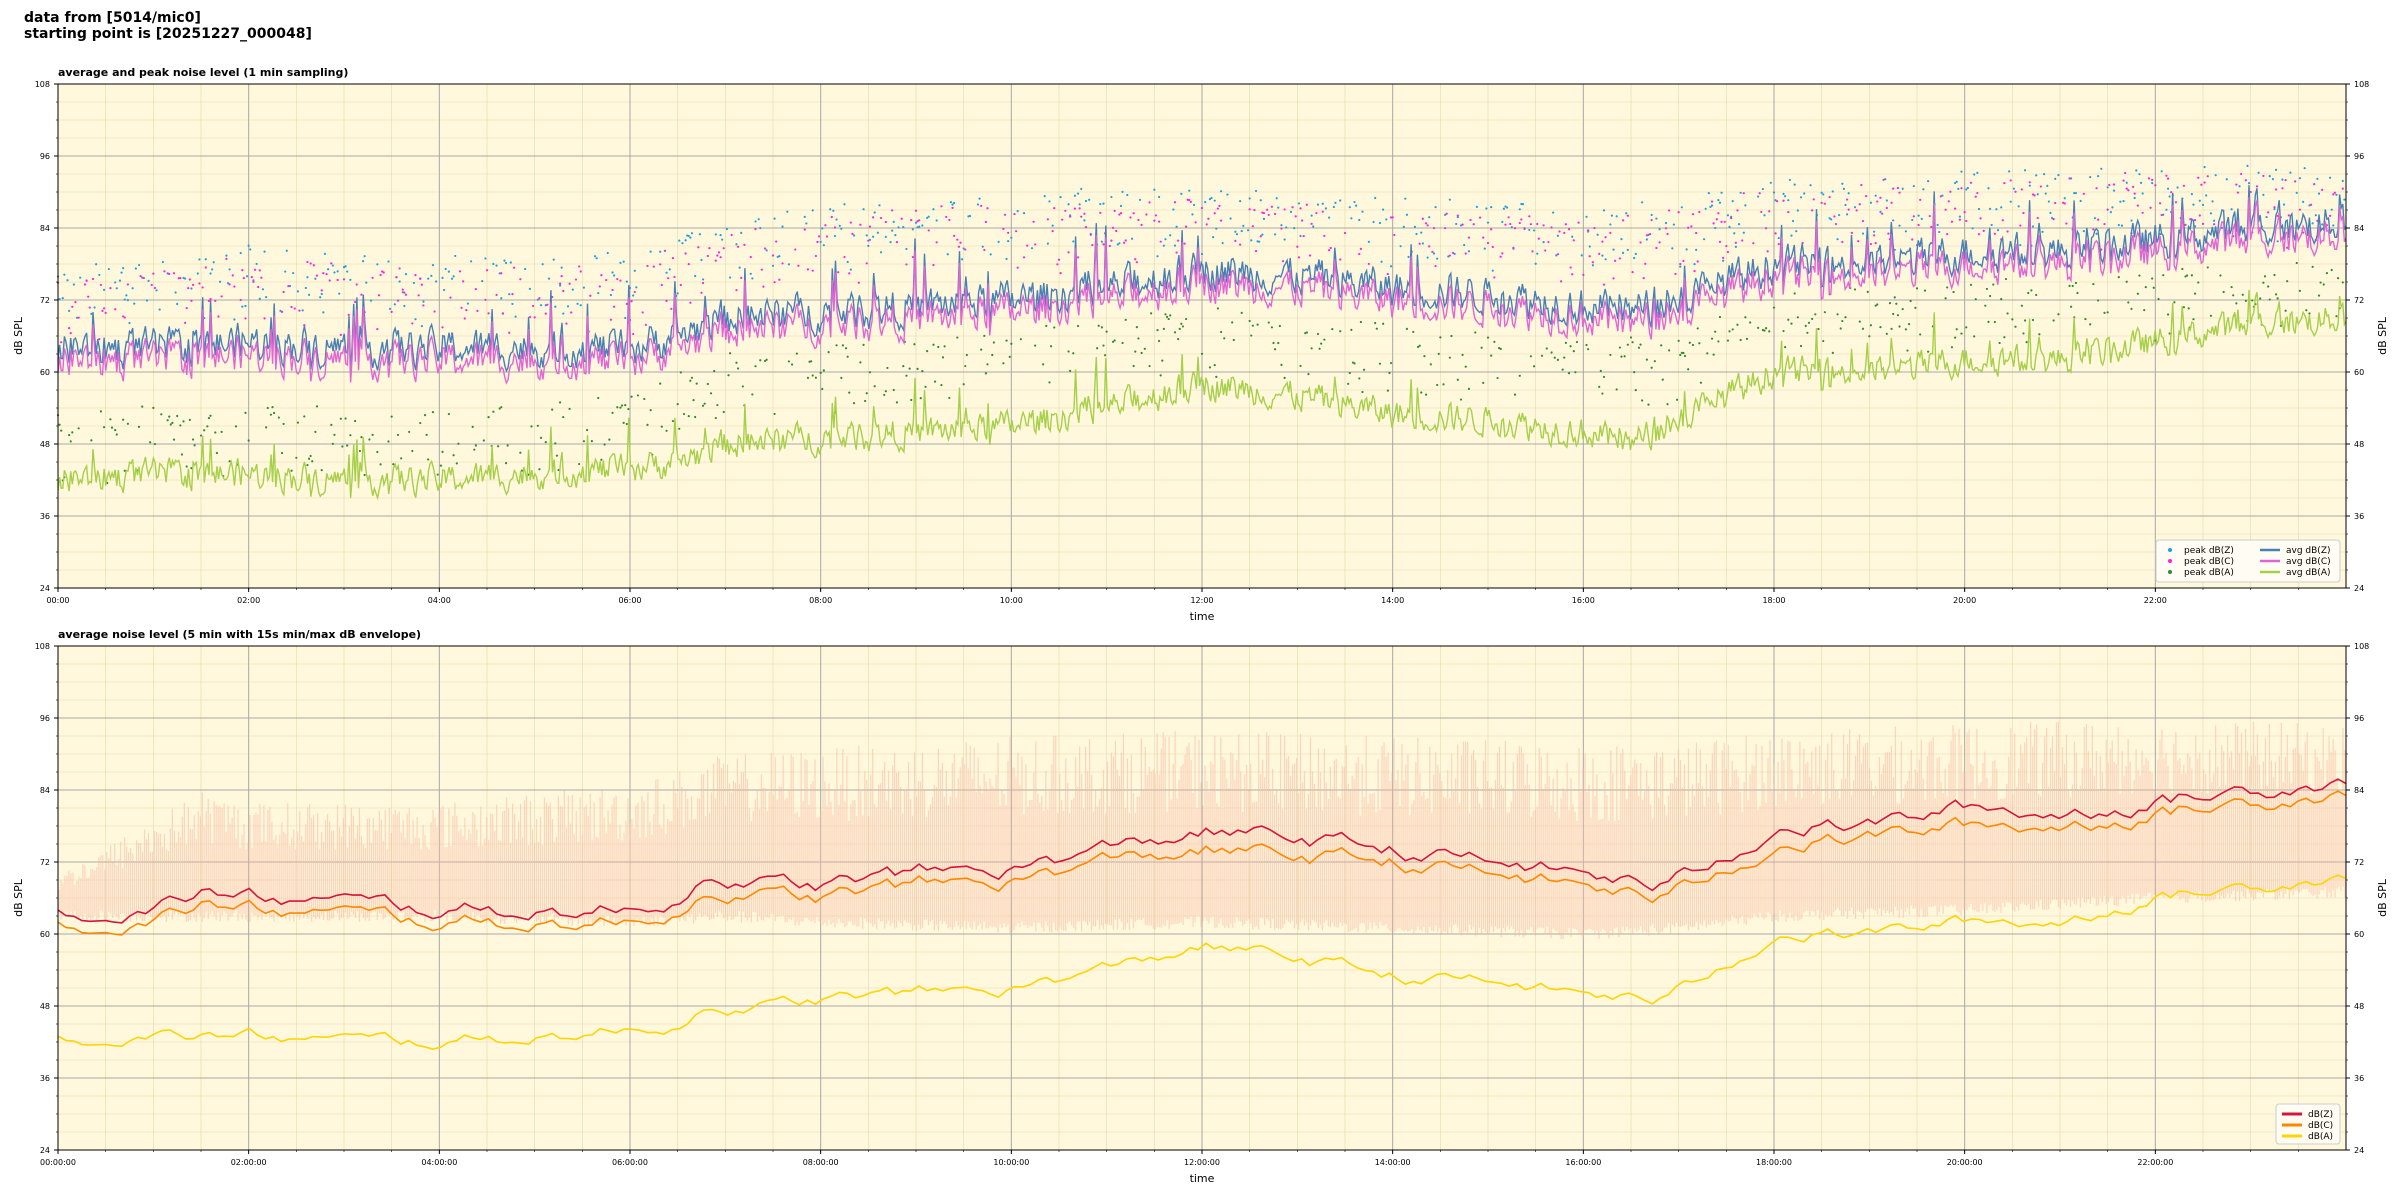  I want to click on line-db-a-, so click(1202, 962).